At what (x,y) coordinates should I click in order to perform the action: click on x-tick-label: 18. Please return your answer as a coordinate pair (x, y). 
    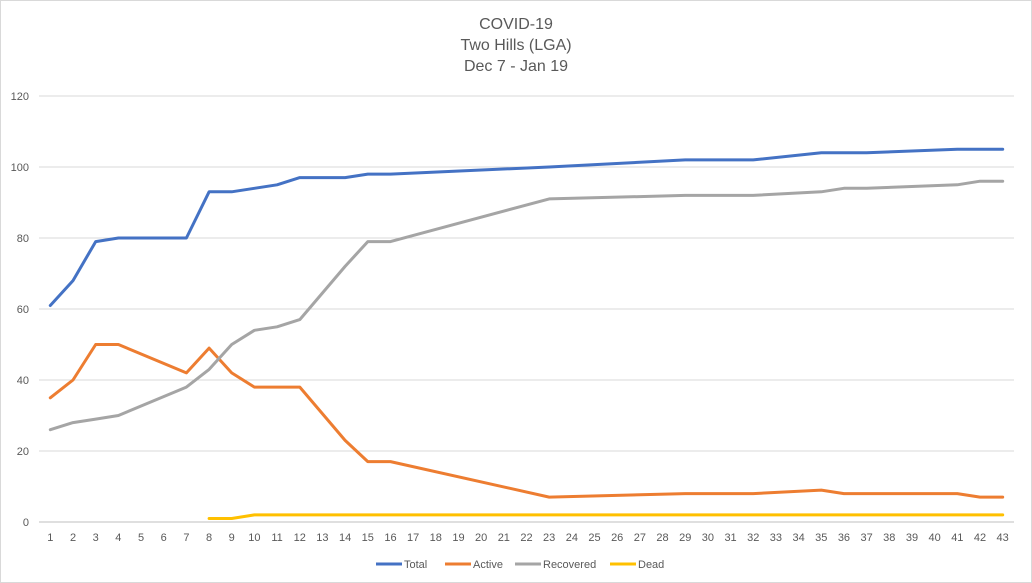
    Looking at the image, I should click on (436, 538).